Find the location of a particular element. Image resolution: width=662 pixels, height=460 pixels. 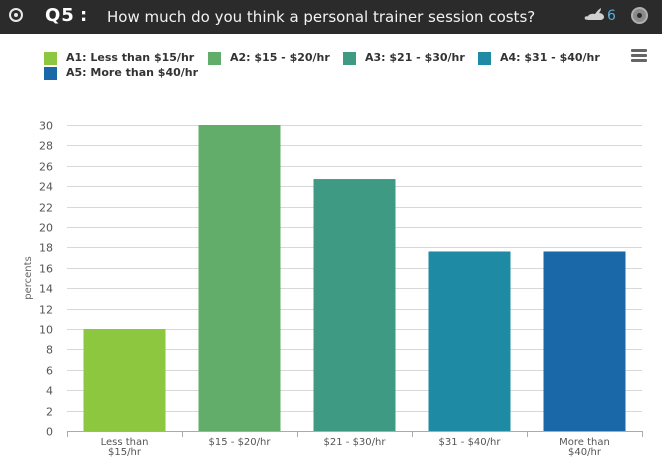

y-tick-label: 8 is located at coordinates (49, 350).